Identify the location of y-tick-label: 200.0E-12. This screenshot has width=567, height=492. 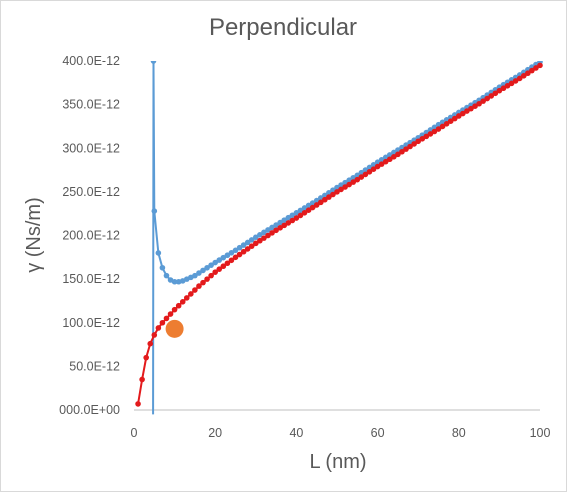
(91, 236).